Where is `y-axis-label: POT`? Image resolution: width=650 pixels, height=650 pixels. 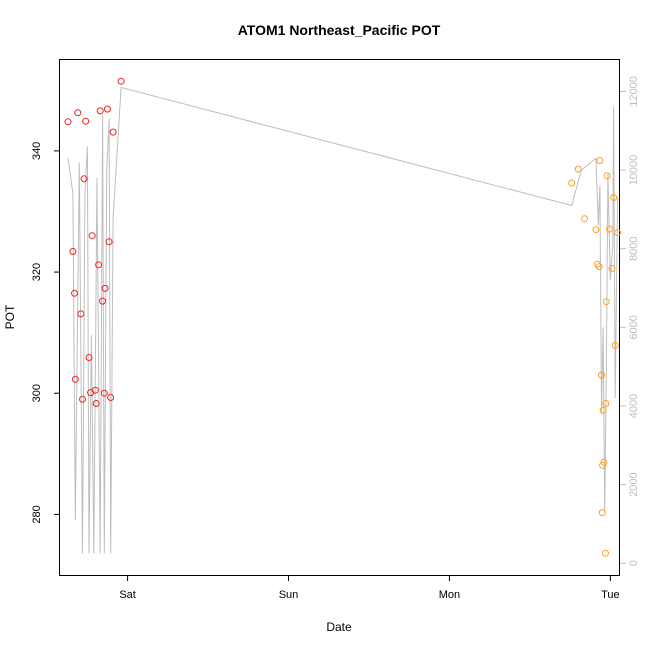 y-axis-label: POT is located at coordinates (10, 316).